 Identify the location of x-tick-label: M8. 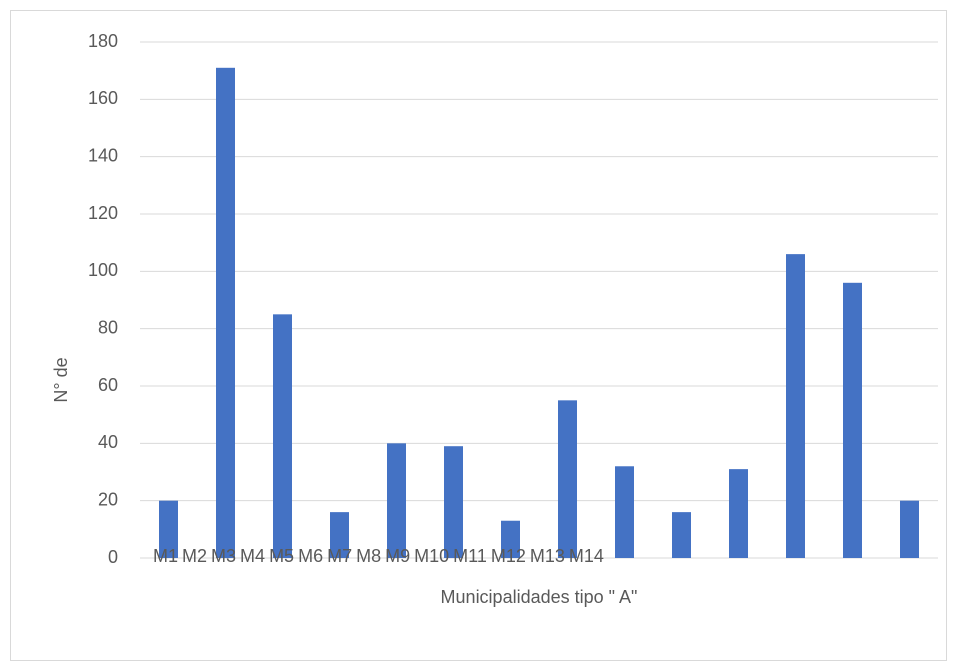
(369, 556).